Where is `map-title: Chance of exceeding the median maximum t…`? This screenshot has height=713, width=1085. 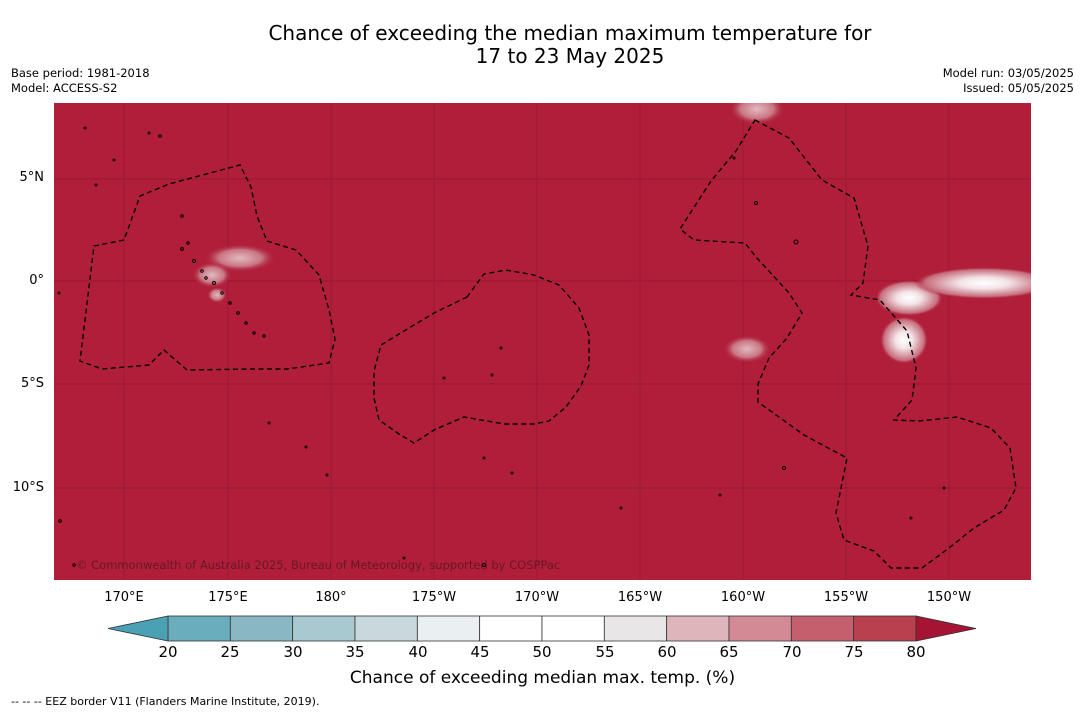
map-title: Chance of exceeding the median maximum t… is located at coordinates (542, 45).